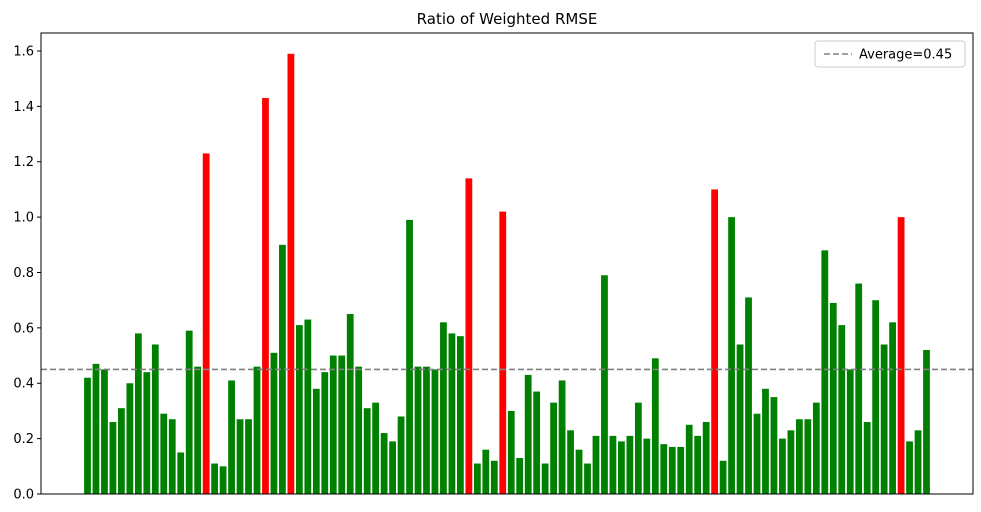  I want to click on y-tick-label-8: 1.6, so click(23, 51).